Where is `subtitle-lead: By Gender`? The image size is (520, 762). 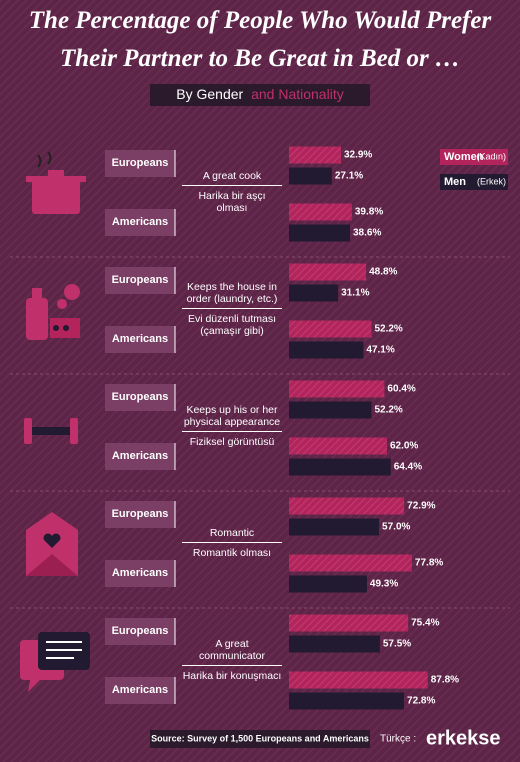 subtitle-lead: By Gender is located at coordinates (209, 94).